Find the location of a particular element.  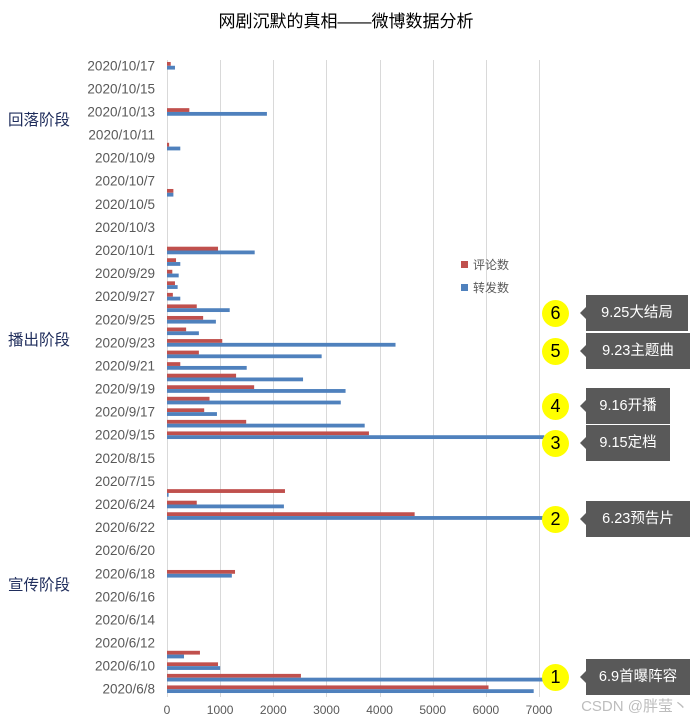

y-tick-label: 2020/10/1 is located at coordinates (125, 250).